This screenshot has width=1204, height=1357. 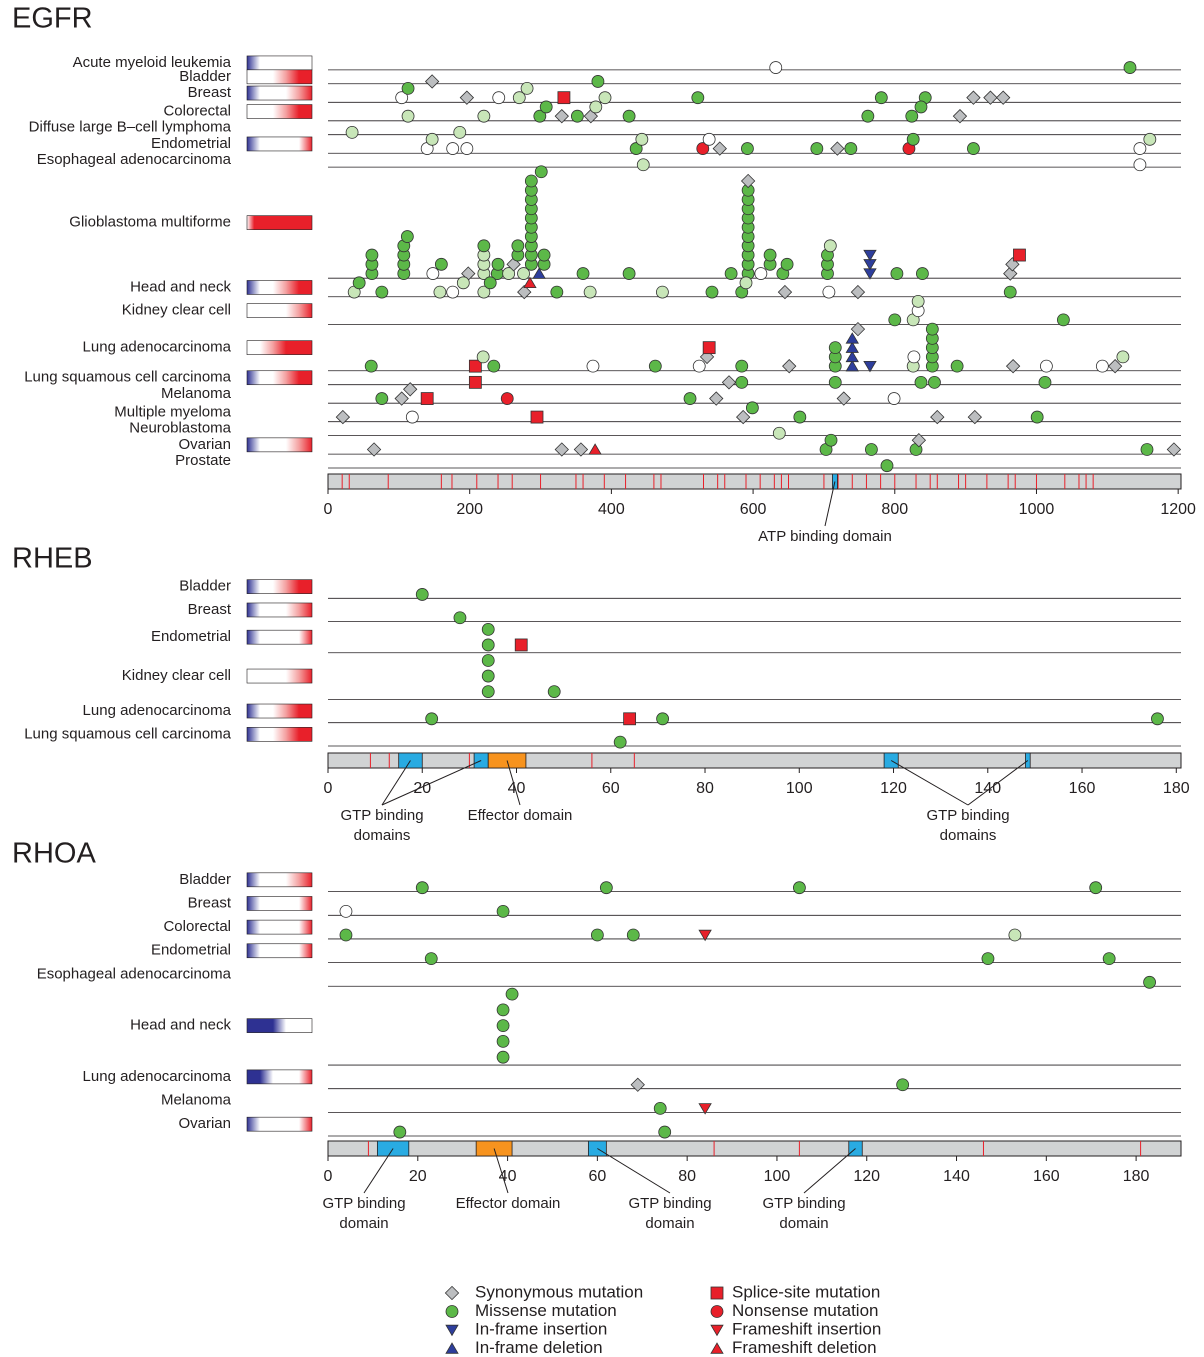 What do you see at coordinates (172, 411) in the screenshot?
I see `track-label: Multiple myeloma` at bounding box center [172, 411].